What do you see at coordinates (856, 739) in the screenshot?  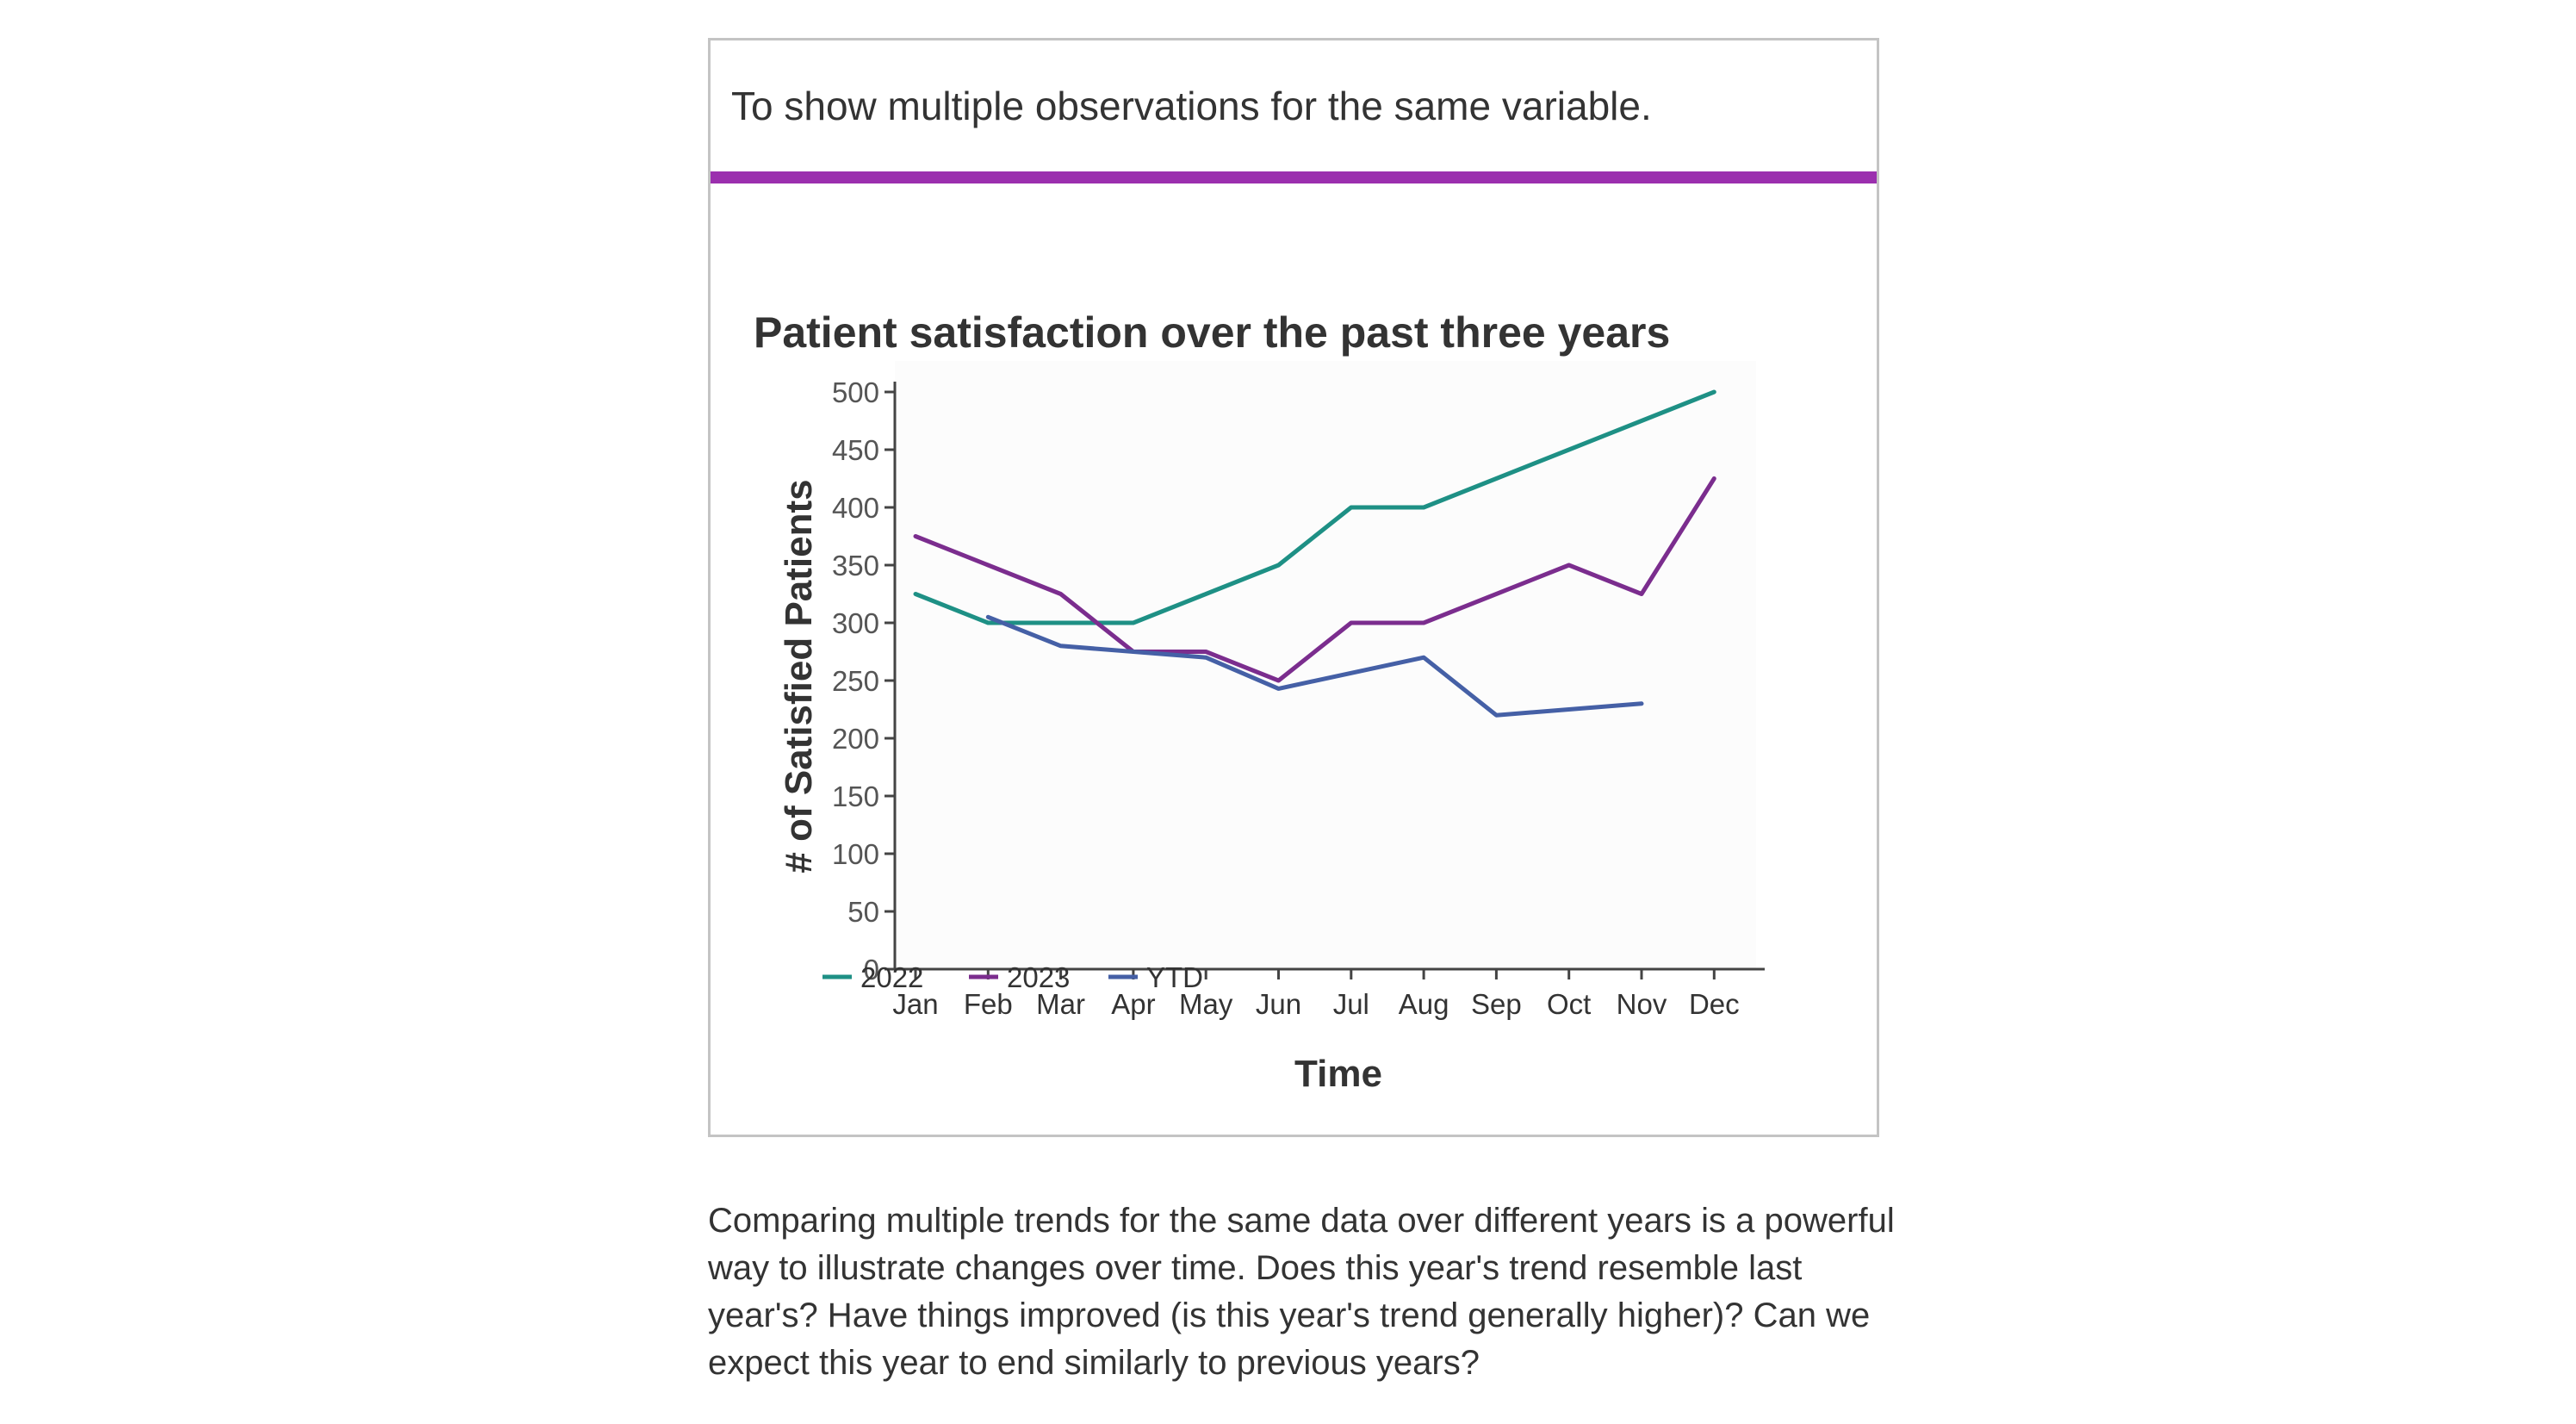 I see `y-tick-label: 200` at bounding box center [856, 739].